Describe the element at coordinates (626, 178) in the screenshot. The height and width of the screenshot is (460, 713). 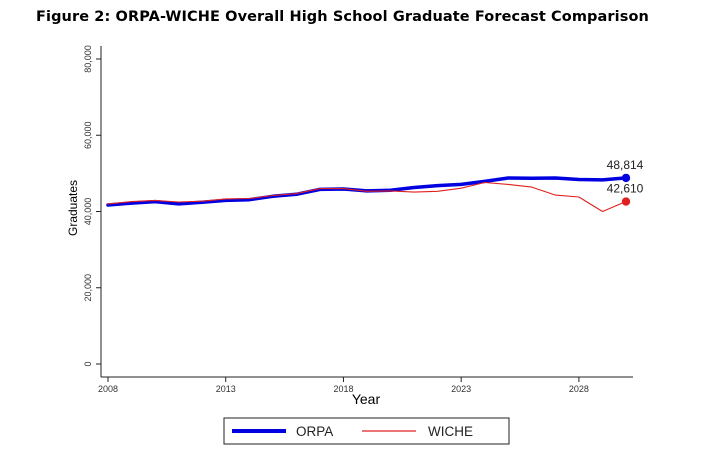
I see `end-point-orpa` at that location.